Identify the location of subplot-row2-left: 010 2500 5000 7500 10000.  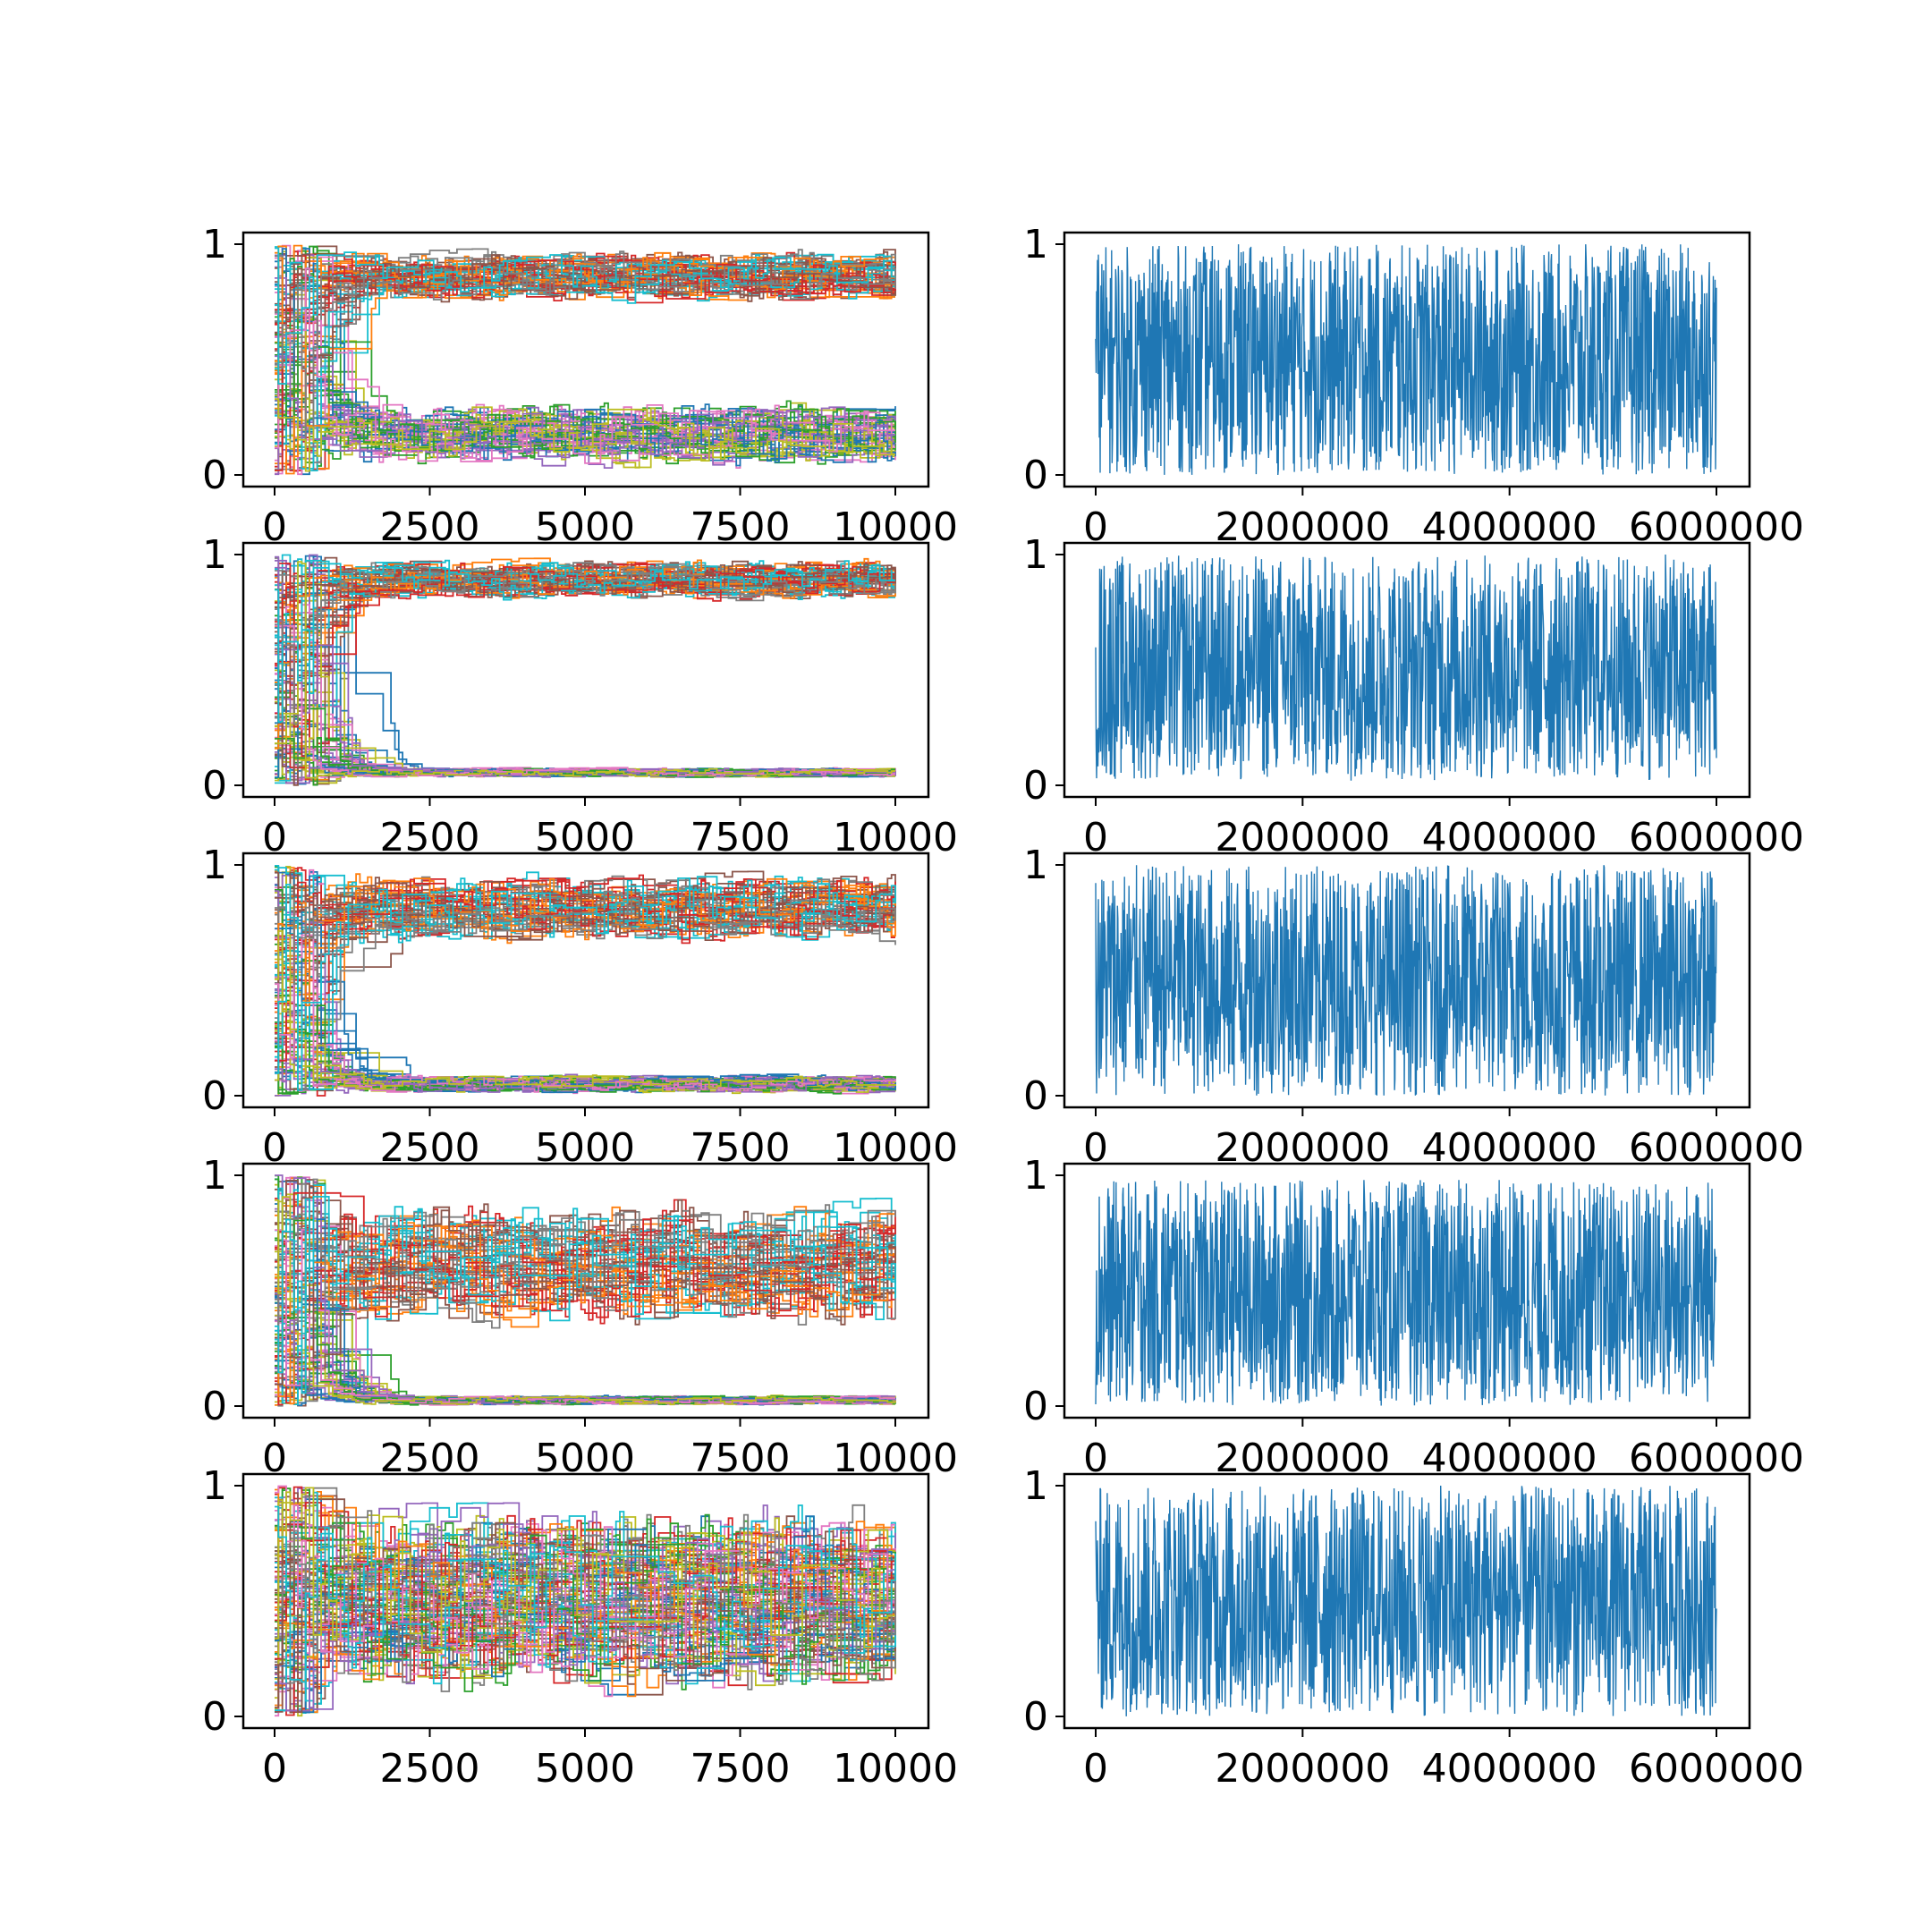
(580, 696).